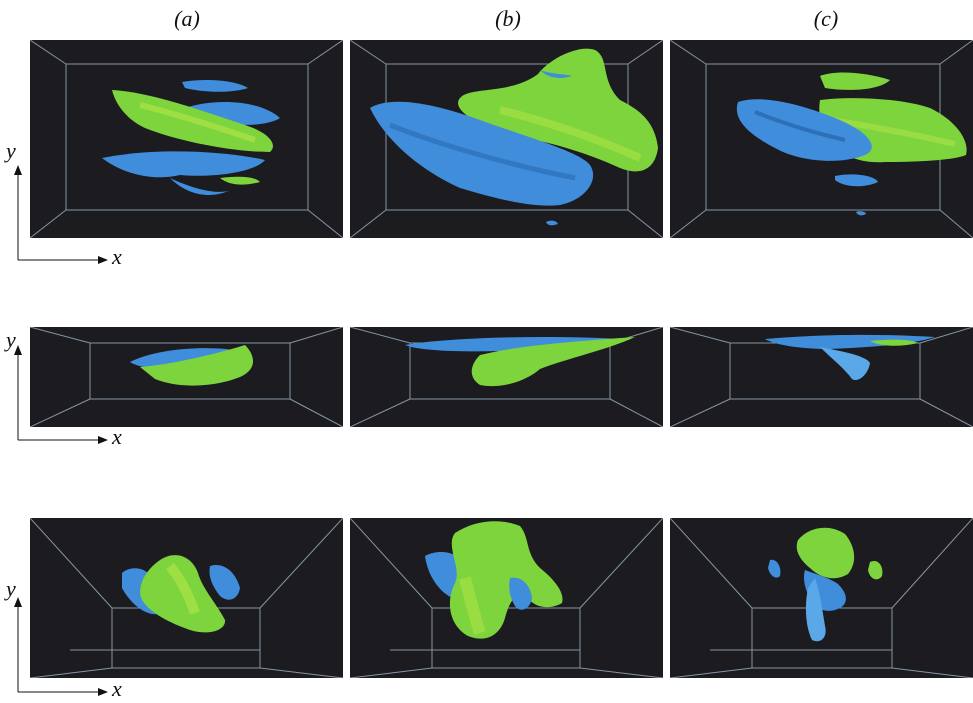  What do you see at coordinates (117, 688) in the screenshot?
I see `axis-label-x-row3: x` at bounding box center [117, 688].